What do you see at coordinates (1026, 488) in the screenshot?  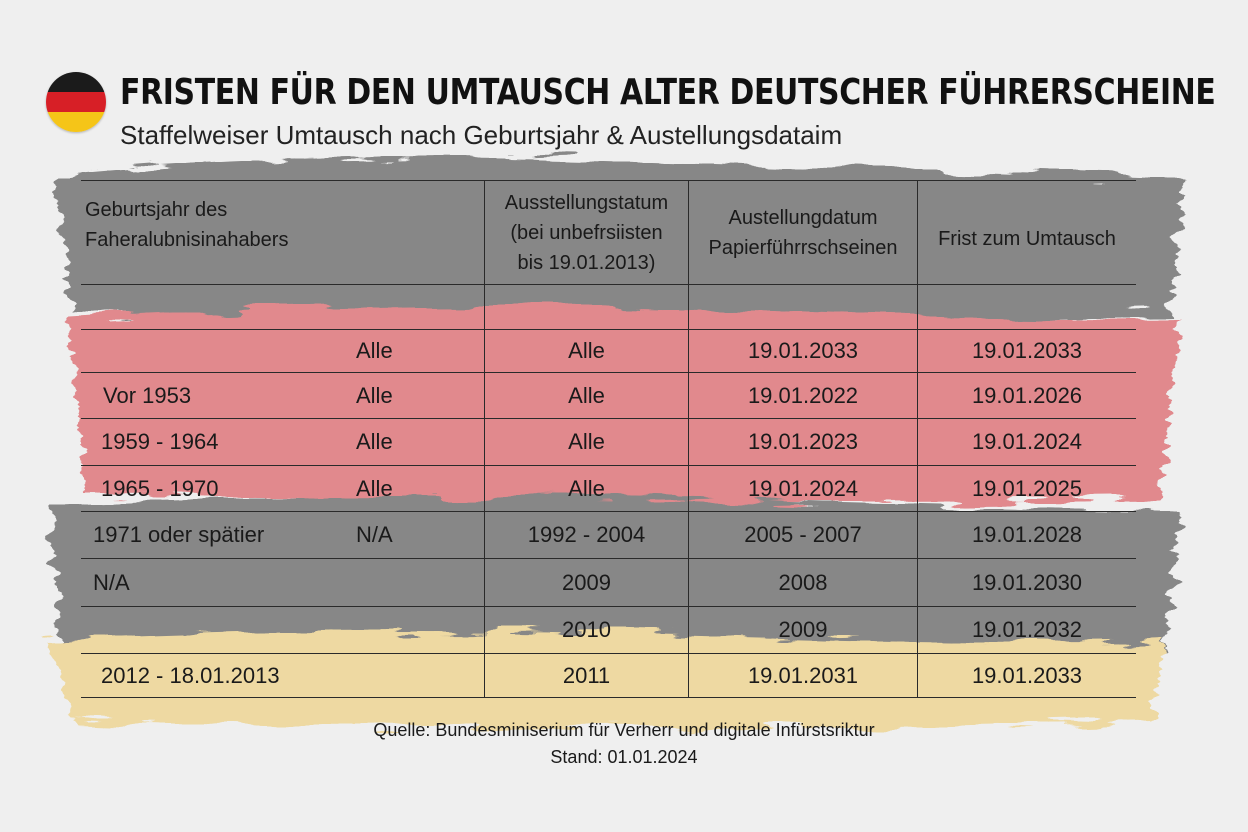 I see `table-cell-deadline: 19.01.2025` at bounding box center [1026, 488].